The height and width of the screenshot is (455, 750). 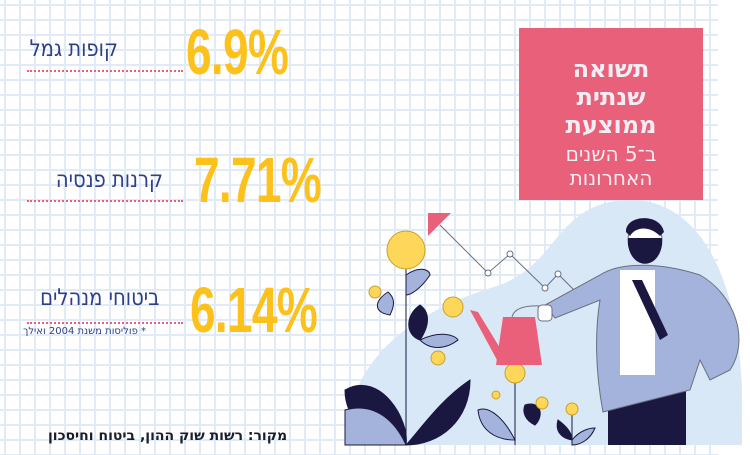 I want to click on title-line: שנתית, so click(x=611, y=97).